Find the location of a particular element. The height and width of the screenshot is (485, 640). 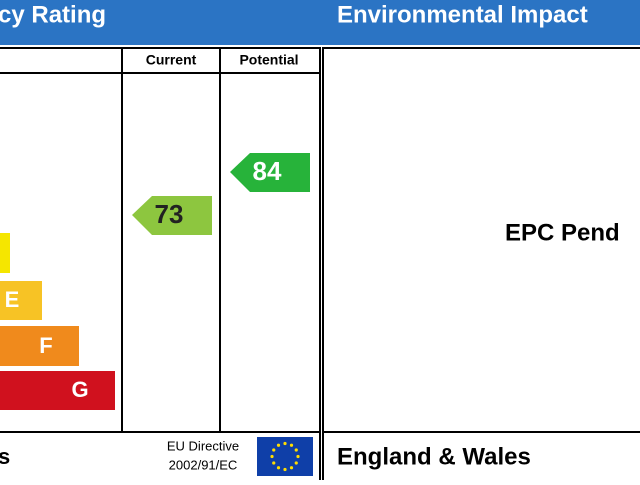

footer-region: s is located at coordinates (5, 456).